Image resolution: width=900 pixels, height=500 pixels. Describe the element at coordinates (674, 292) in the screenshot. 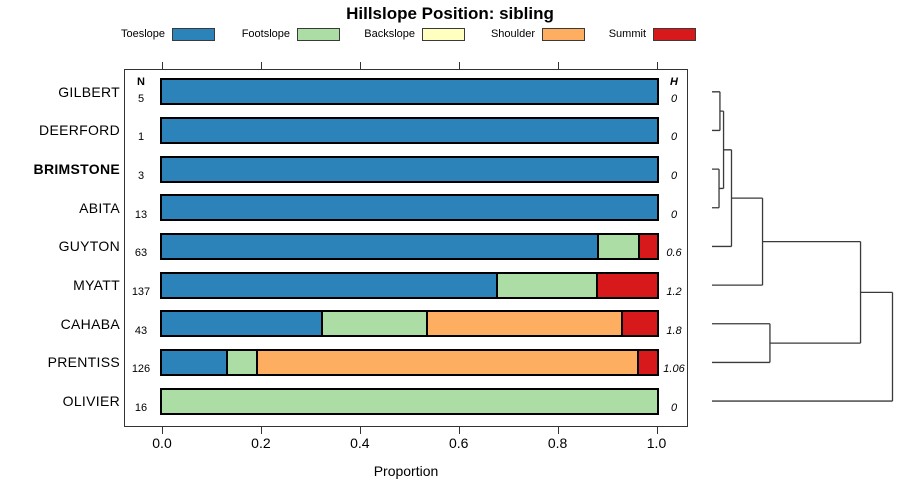

I see `h-value-myatt: 1.2` at that location.